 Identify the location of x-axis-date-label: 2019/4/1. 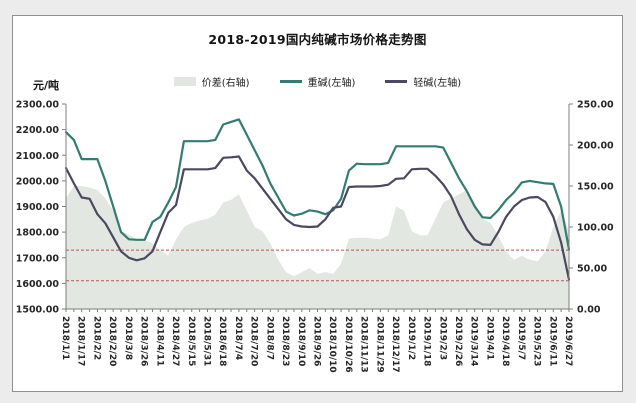
(489, 338).